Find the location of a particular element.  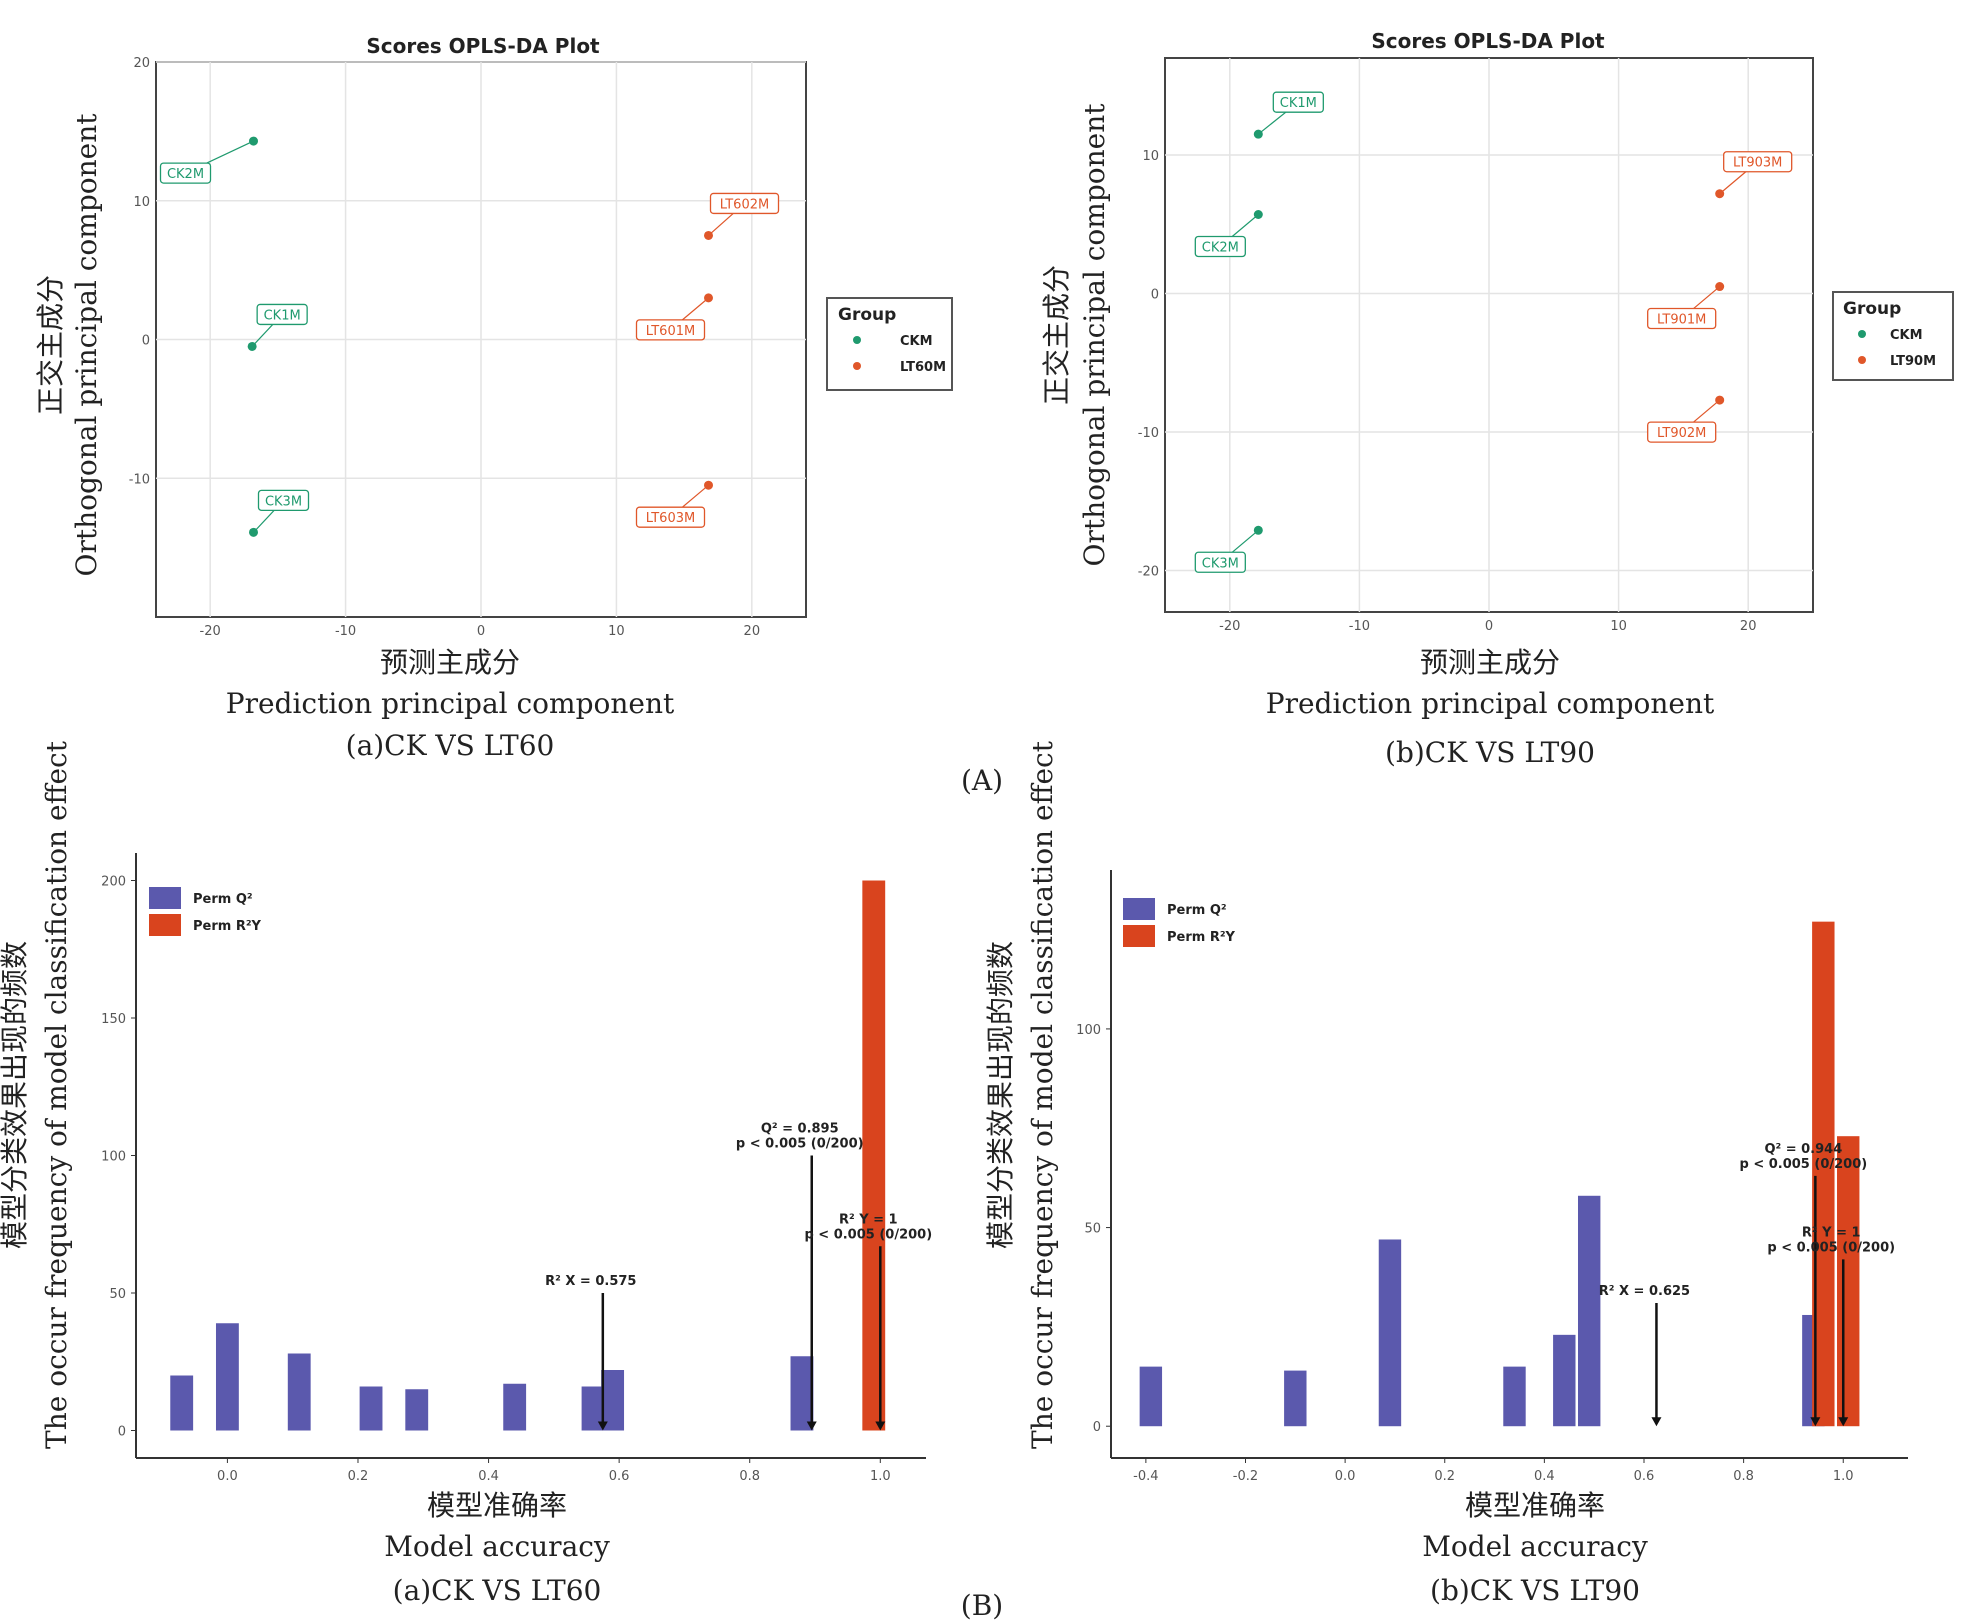

x-tick-label: 0.2 is located at coordinates (1444, 1476).